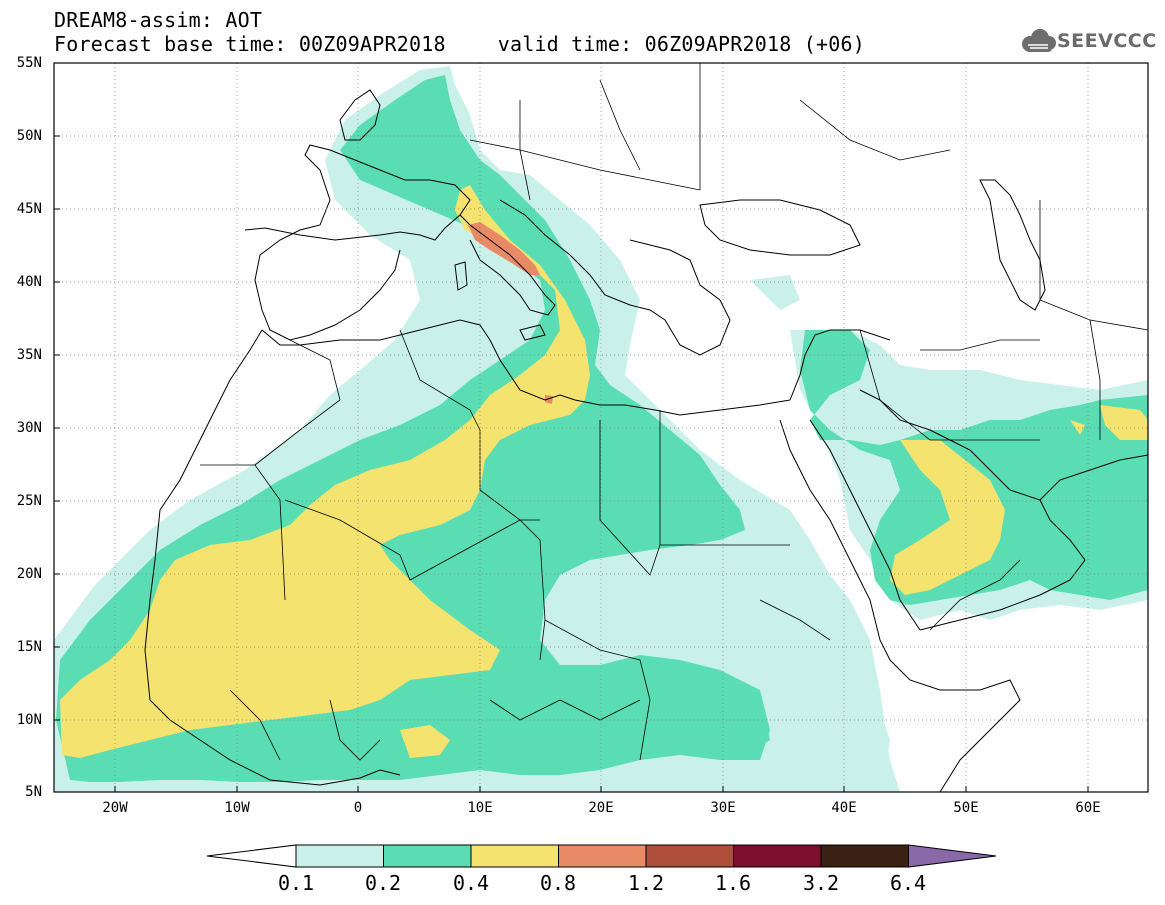 The width and height of the screenshot is (1165, 905). I want to click on colorbar-label: 3.2, so click(821, 883).